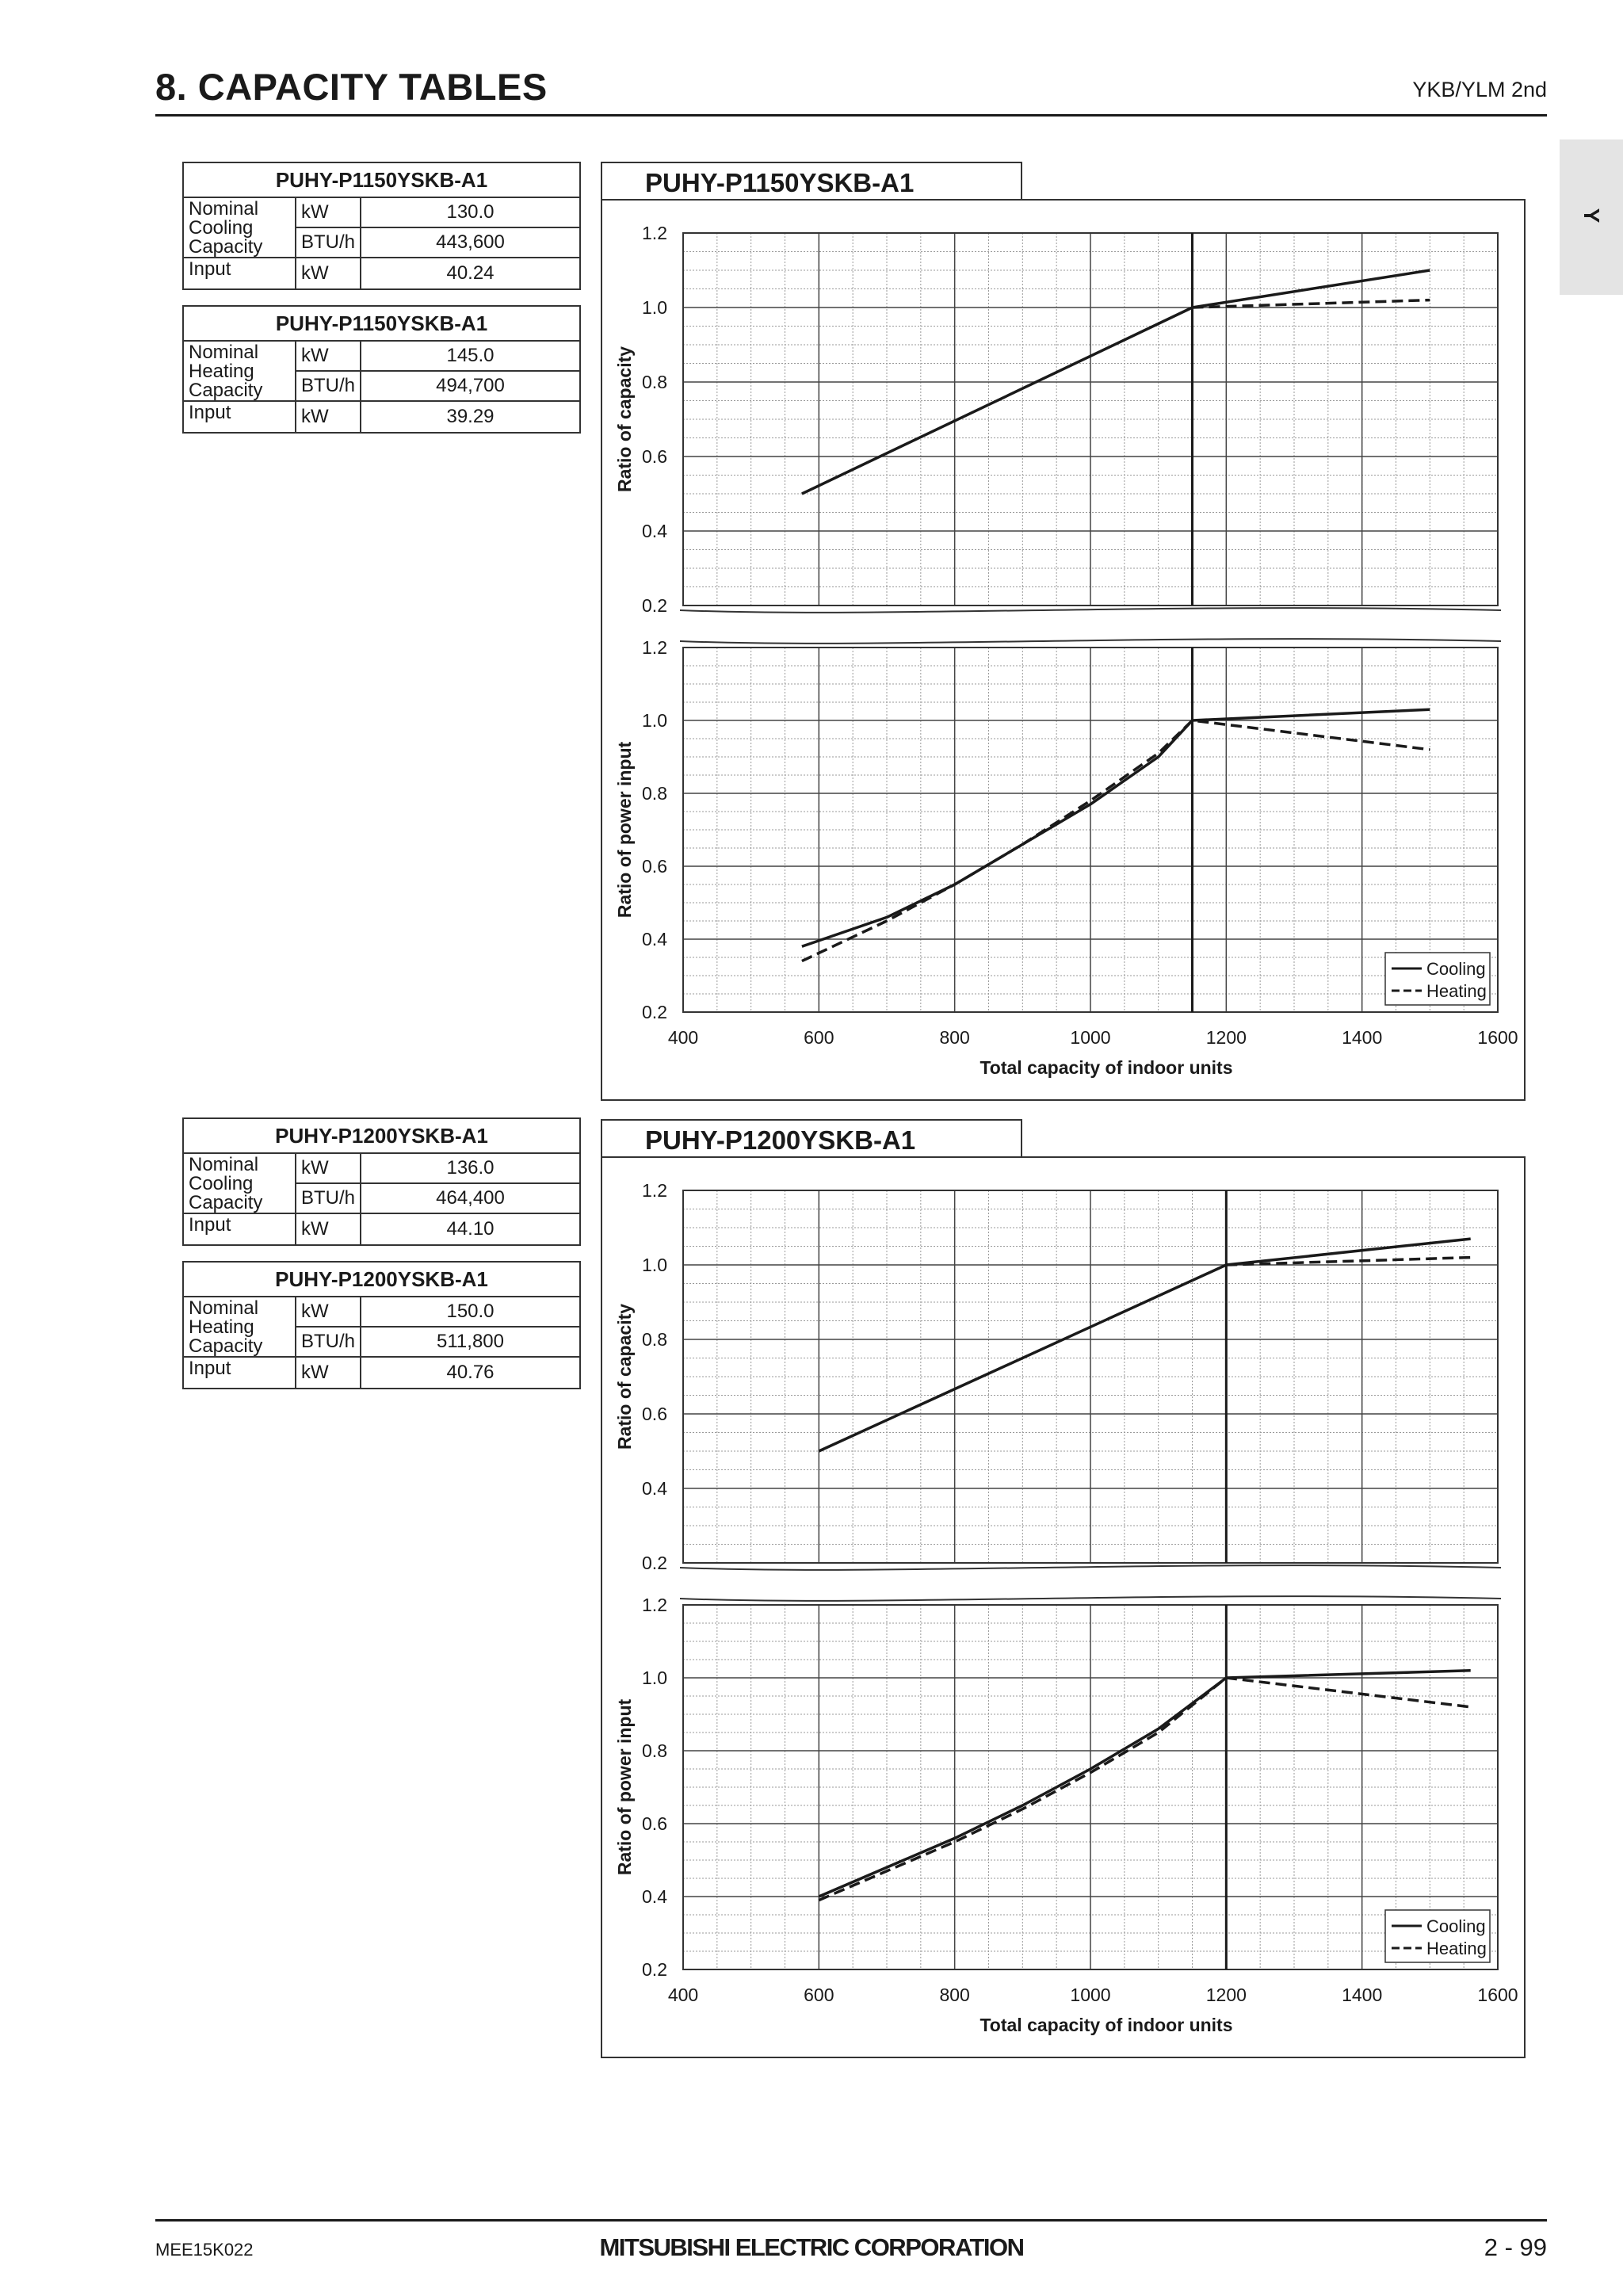  Describe the element at coordinates (470, 273) in the screenshot. I see `spec-input: 40.24` at that location.